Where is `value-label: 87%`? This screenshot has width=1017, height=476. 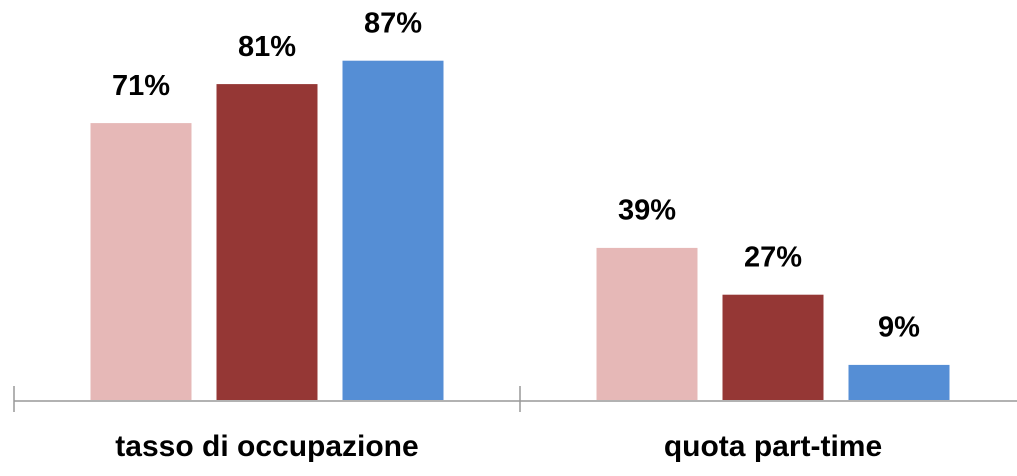 value-label: 87% is located at coordinates (393, 23).